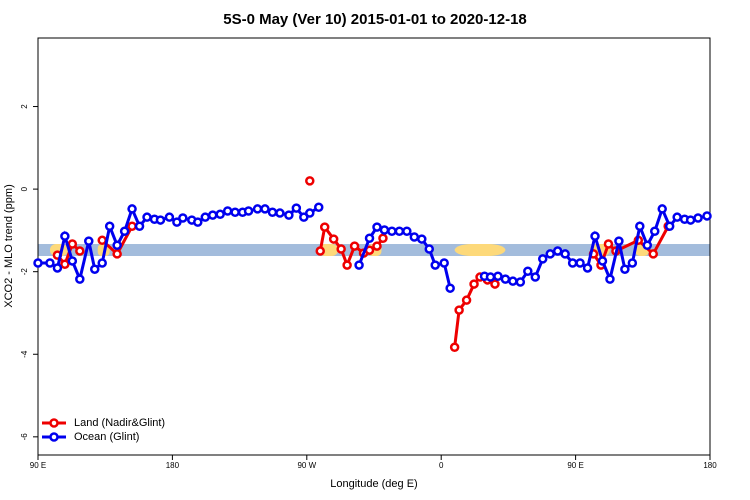  I want to click on y-tick-label: -4, so click(24, 354).